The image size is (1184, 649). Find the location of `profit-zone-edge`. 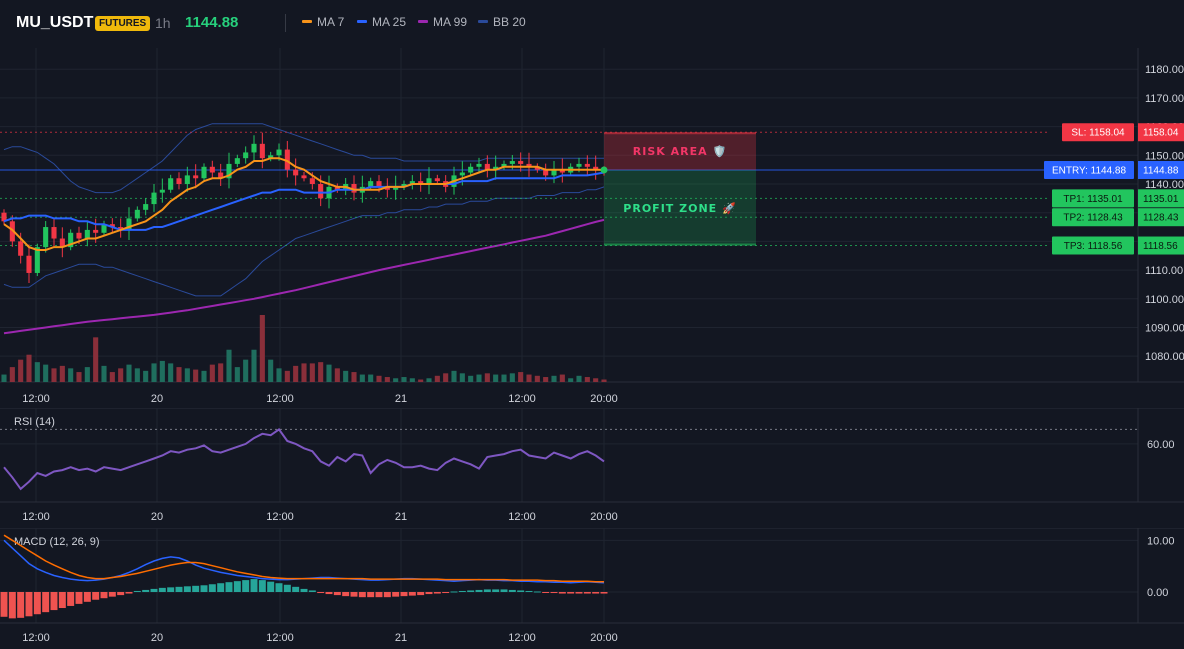

profit-zone-edge is located at coordinates (680, 244).